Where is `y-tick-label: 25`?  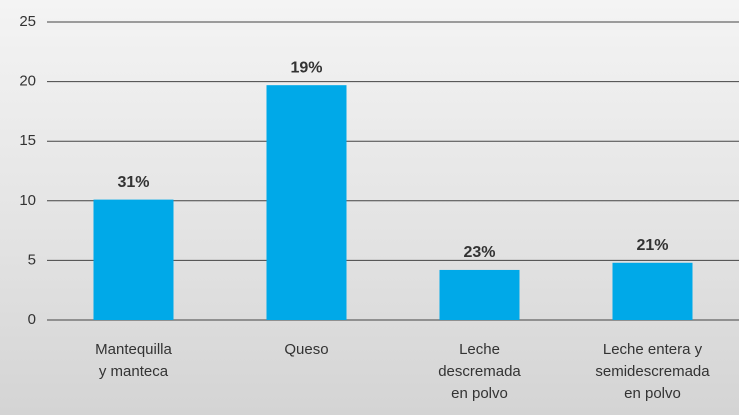
y-tick-label: 25 is located at coordinates (27, 21).